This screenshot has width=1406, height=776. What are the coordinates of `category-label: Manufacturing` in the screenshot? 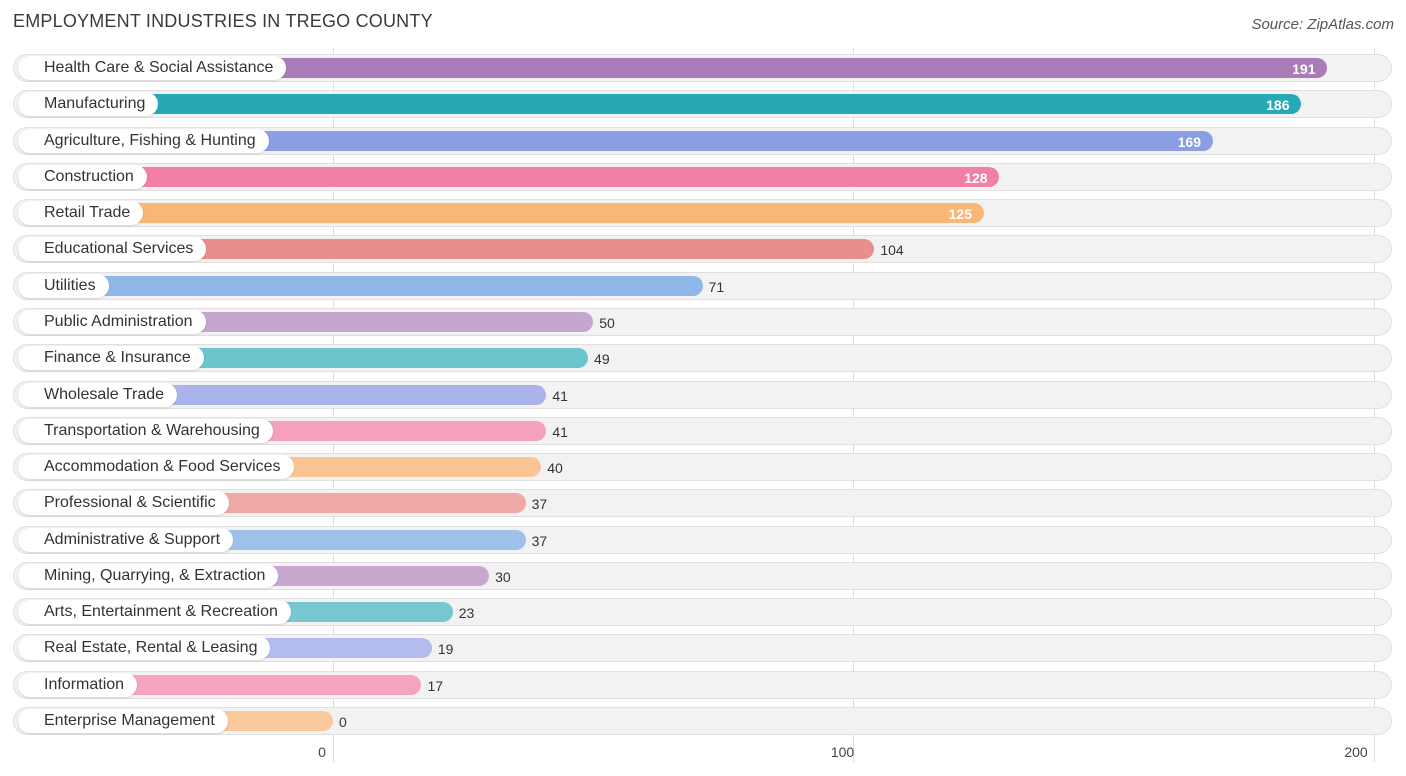 It's located at (88, 104).